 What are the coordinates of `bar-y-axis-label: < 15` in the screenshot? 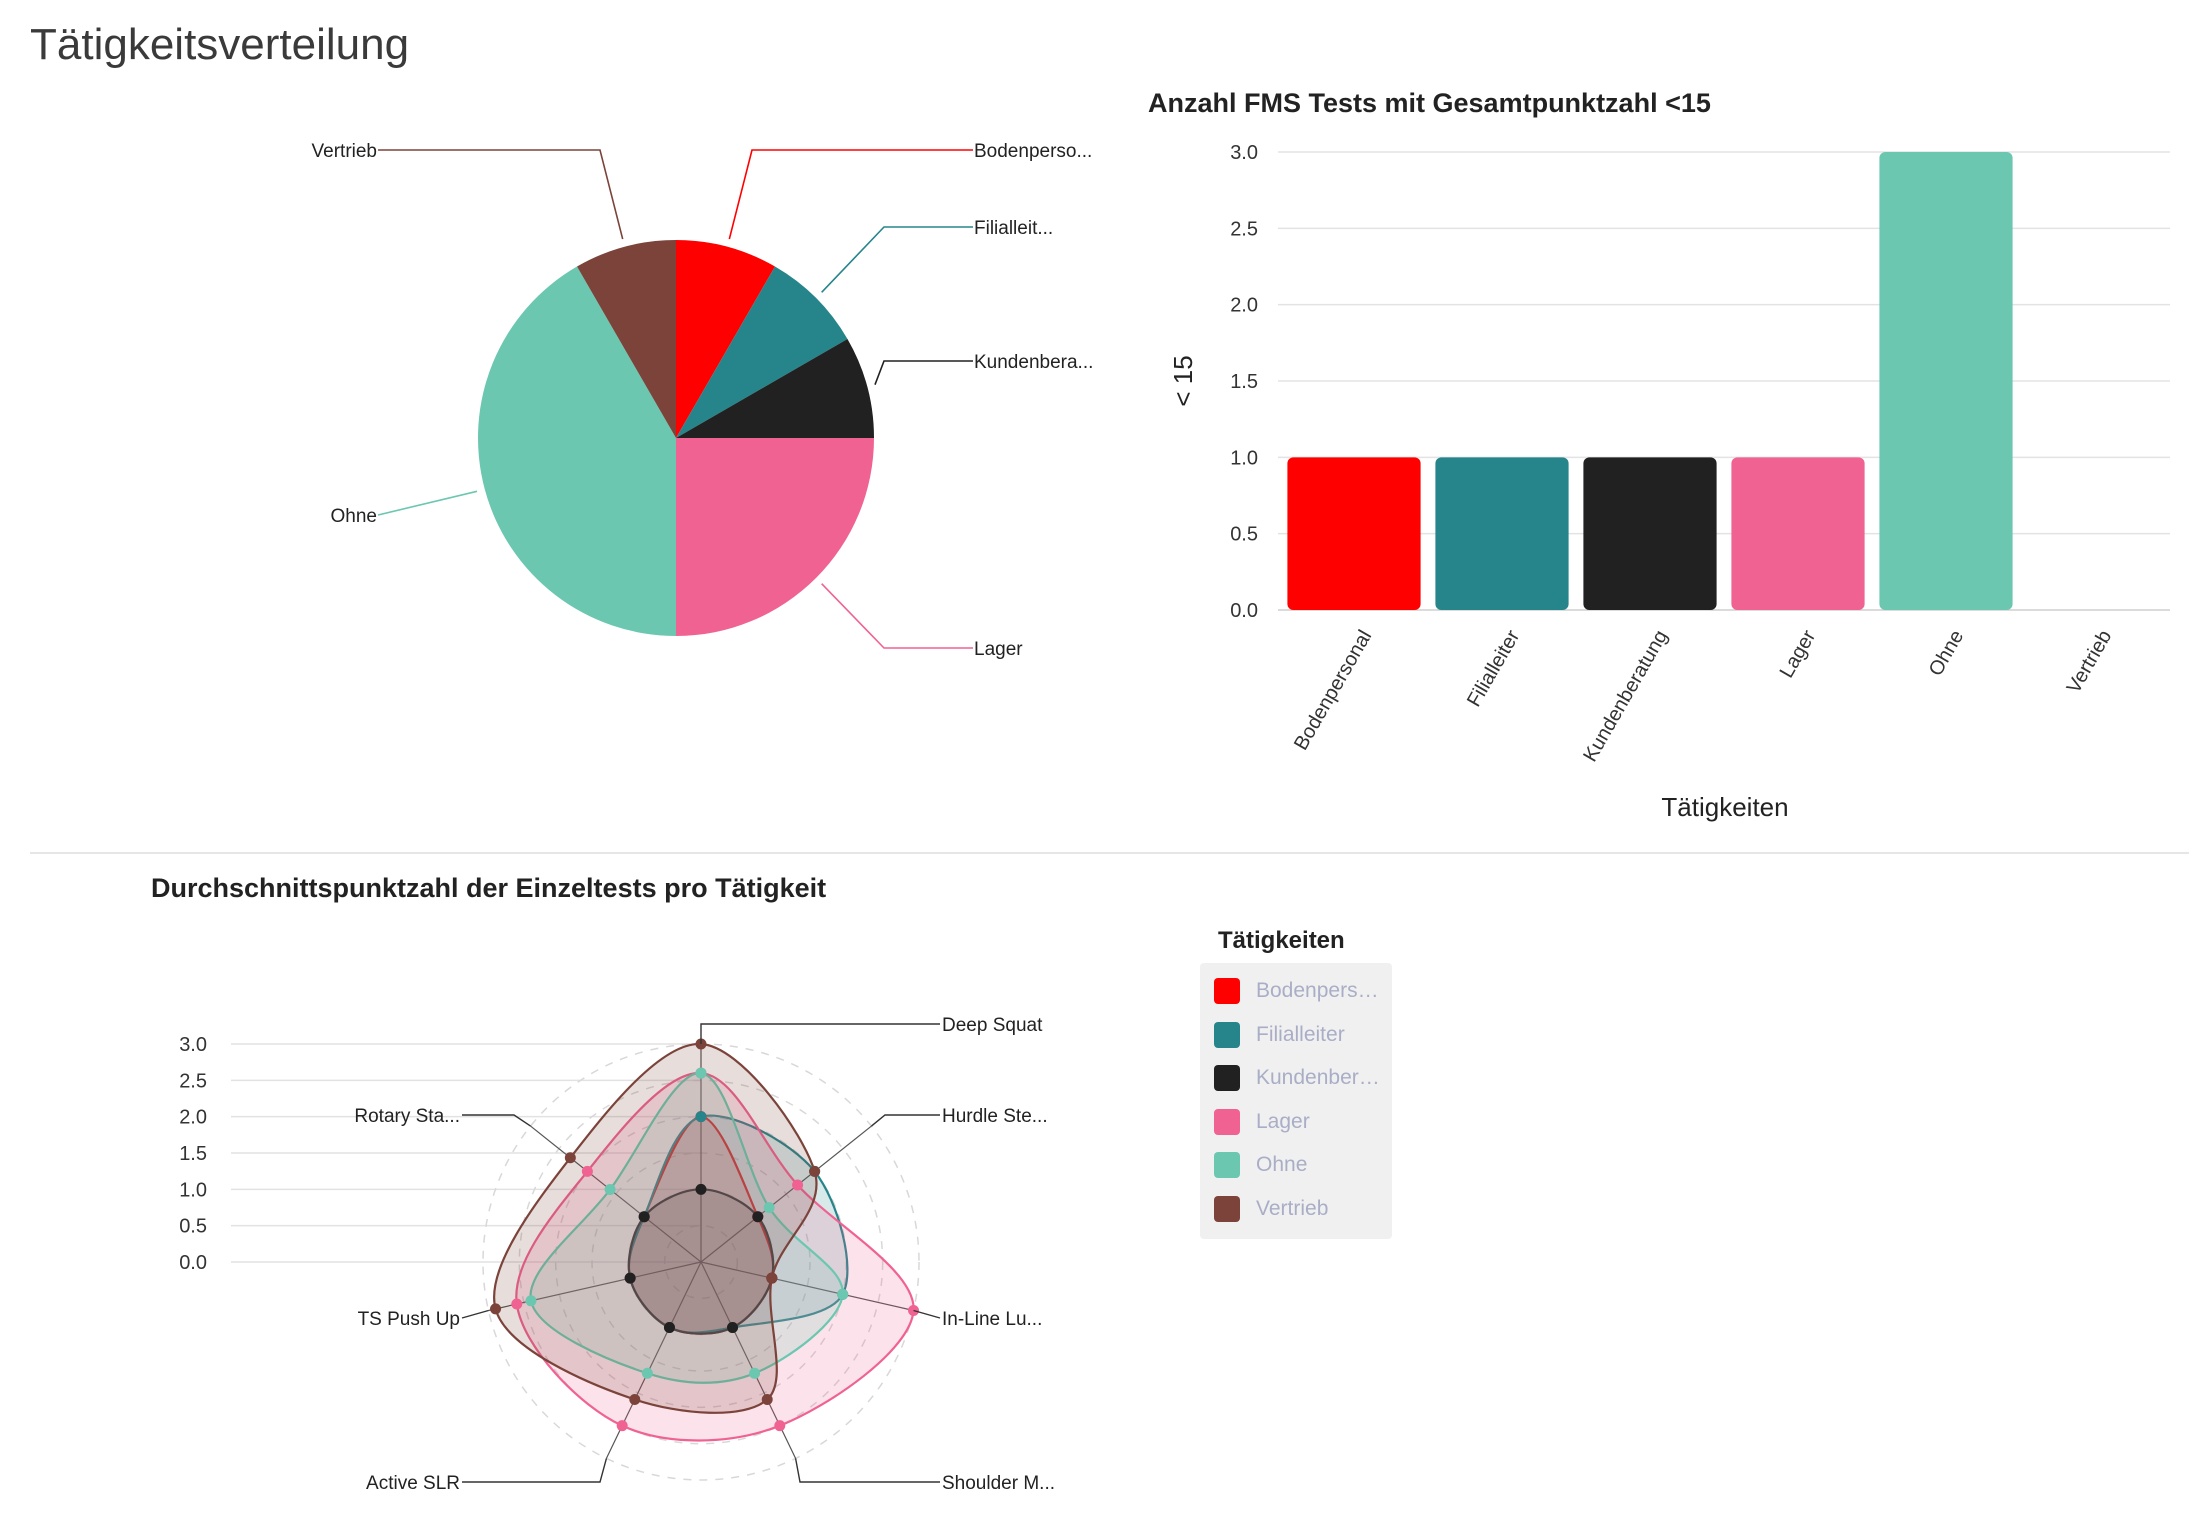 It's located at (1183, 380).